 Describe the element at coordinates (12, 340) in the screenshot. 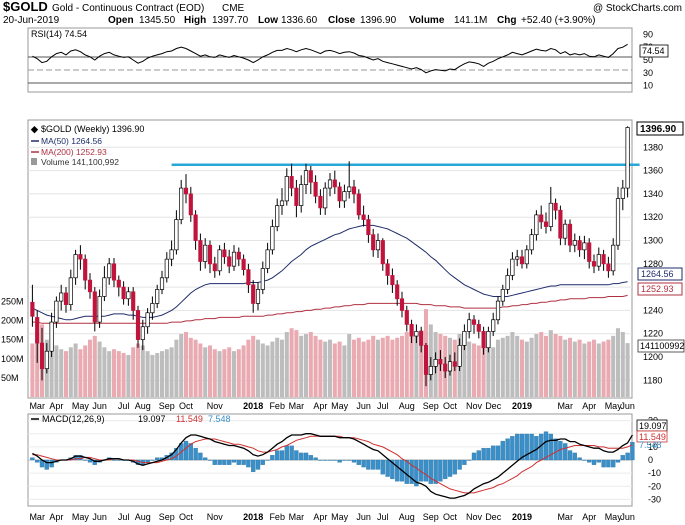

I see `volume-tick-label: 150M` at that location.